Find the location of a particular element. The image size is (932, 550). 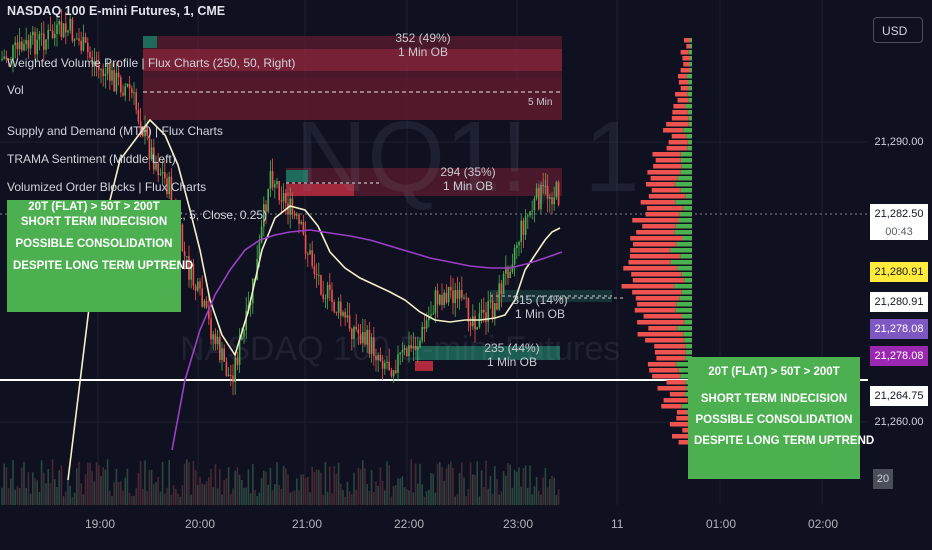

indicator-supply-demand: Supply and Demand (MTF) | Flux Charts is located at coordinates (115, 131).